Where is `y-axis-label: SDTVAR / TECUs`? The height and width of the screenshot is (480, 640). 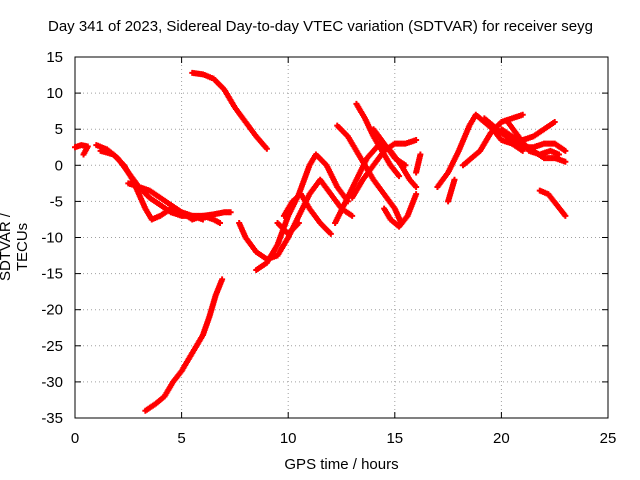 y-axis-label: SDTVAR / TECUs is located at coordinates (15, 247).